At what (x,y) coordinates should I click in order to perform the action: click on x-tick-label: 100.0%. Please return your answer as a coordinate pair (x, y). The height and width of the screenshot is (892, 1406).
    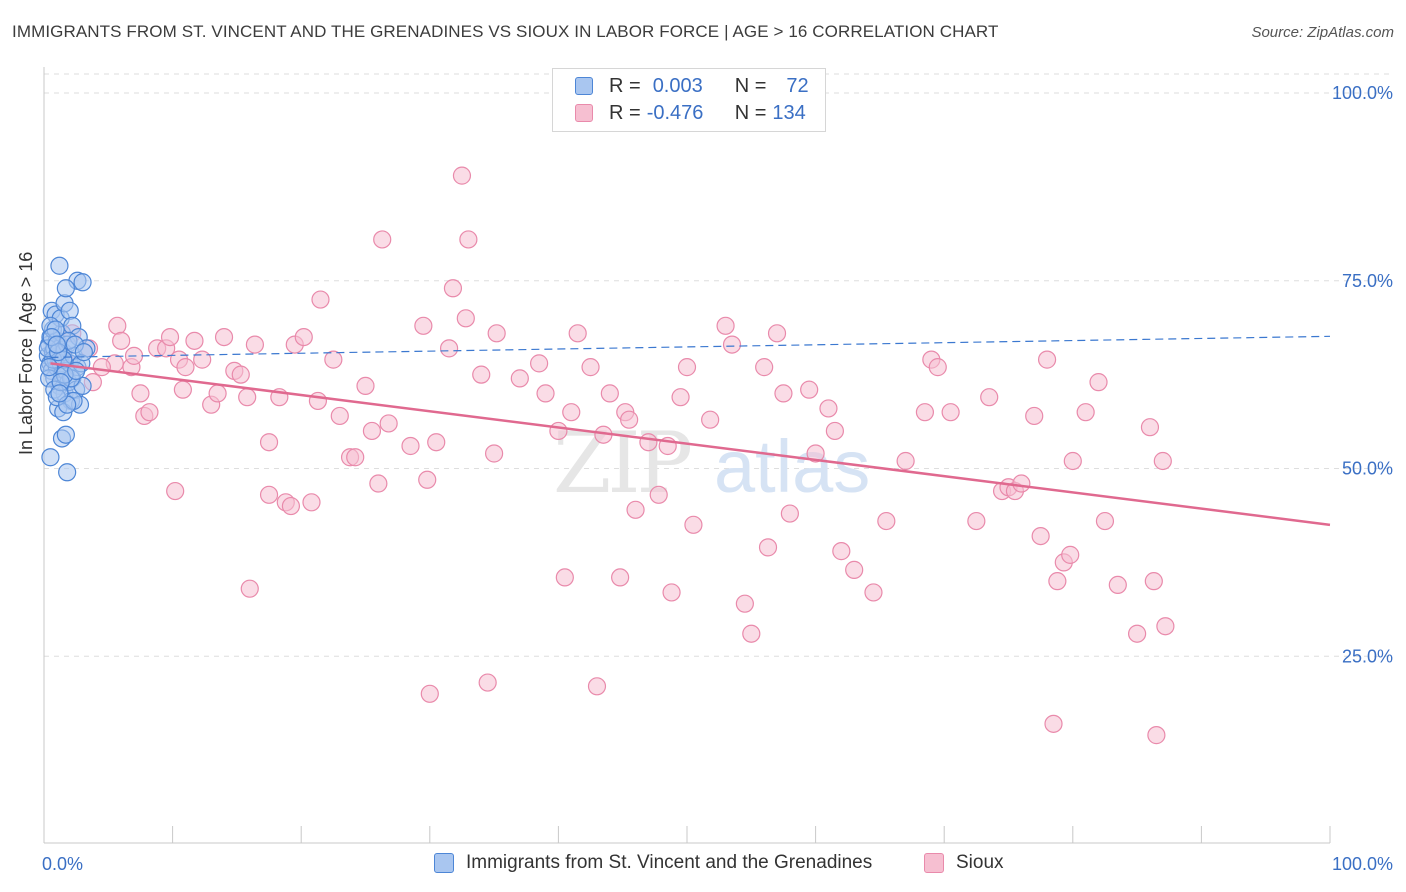
    Looking at the image, I should click on (1362, 864).